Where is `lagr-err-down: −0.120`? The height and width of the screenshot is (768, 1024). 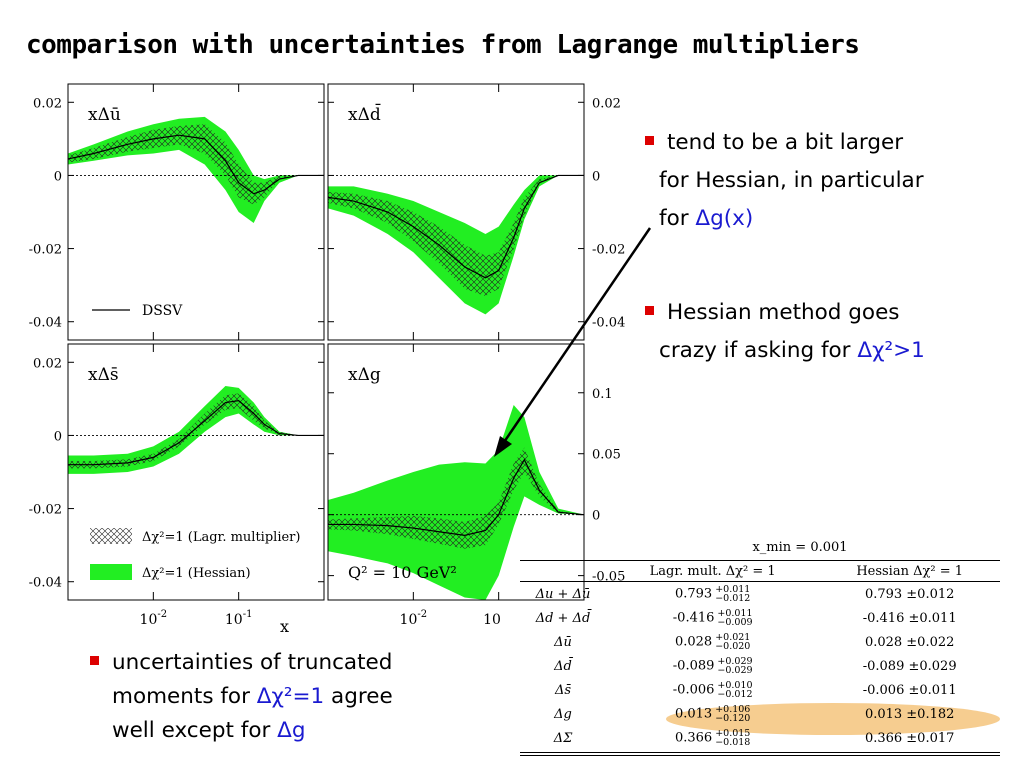
lagr-err-down: −0.120 is located at coordinates (733, 718).